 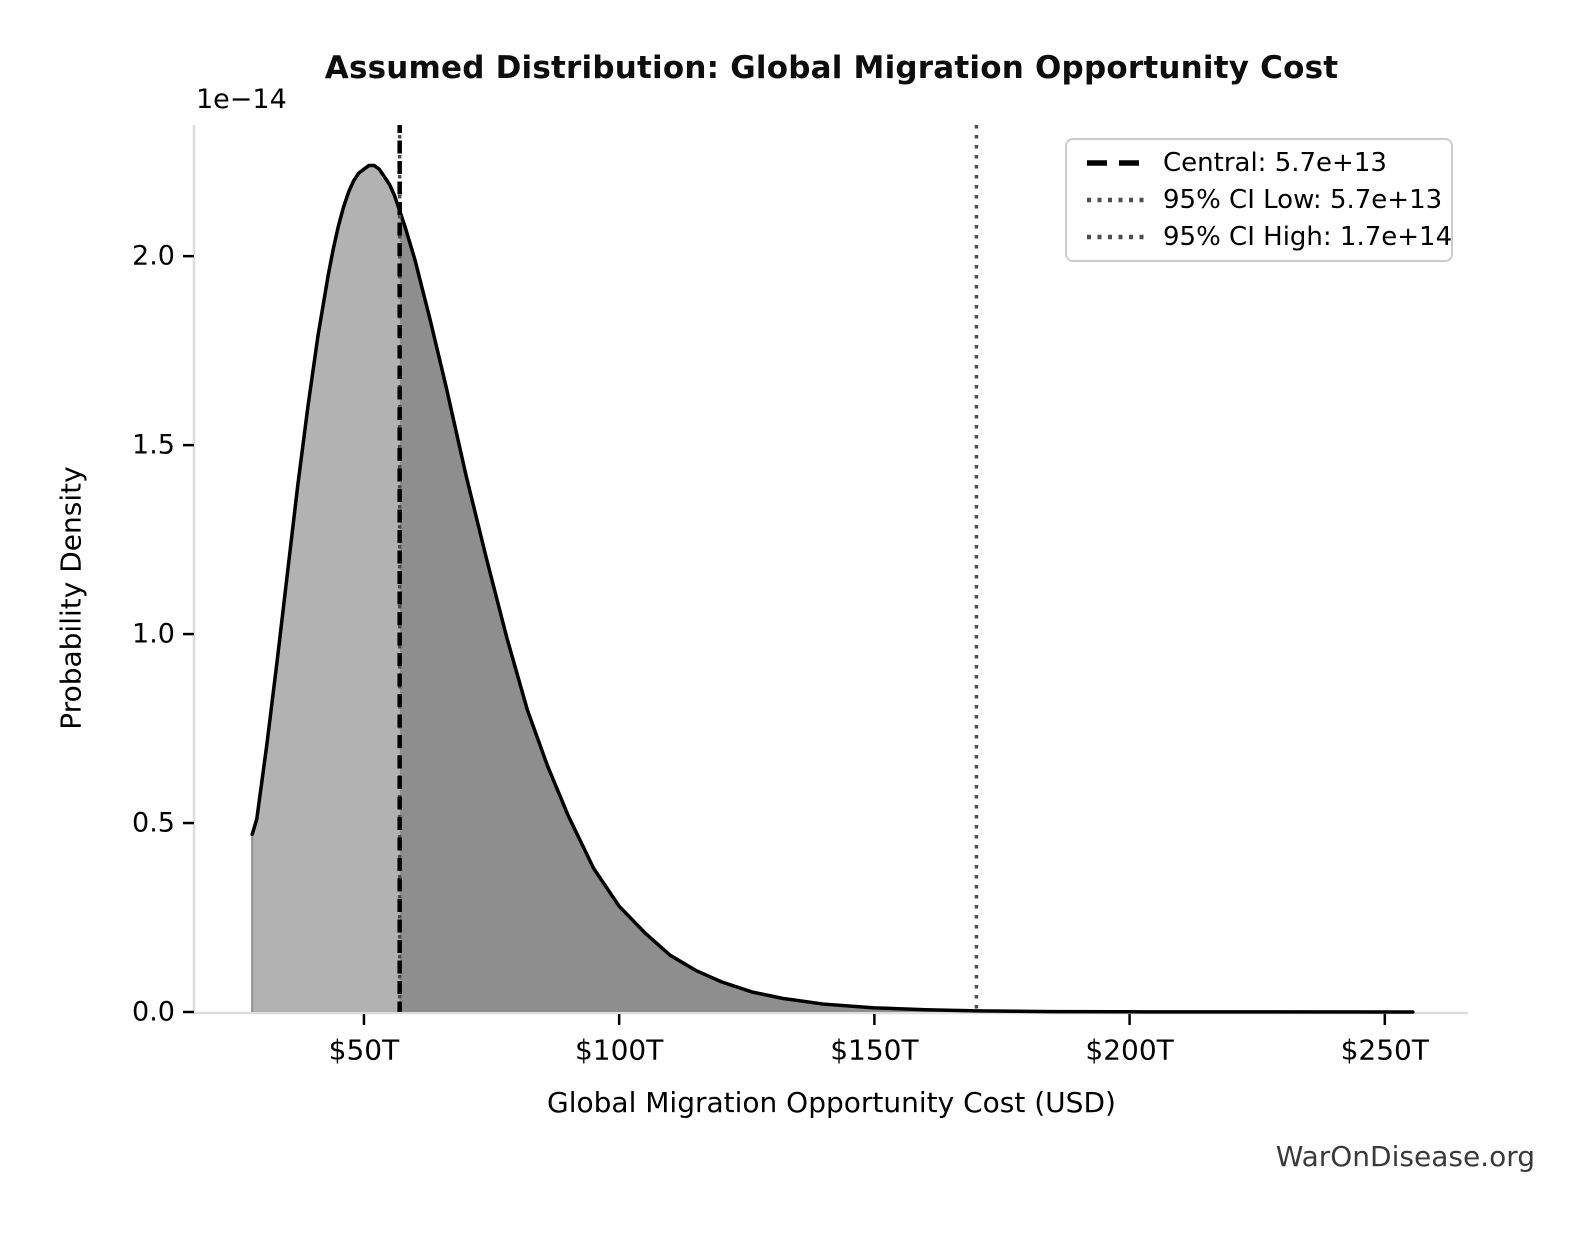 I want to click on y-tick-label: 1.0, so click(x=153, y=634).